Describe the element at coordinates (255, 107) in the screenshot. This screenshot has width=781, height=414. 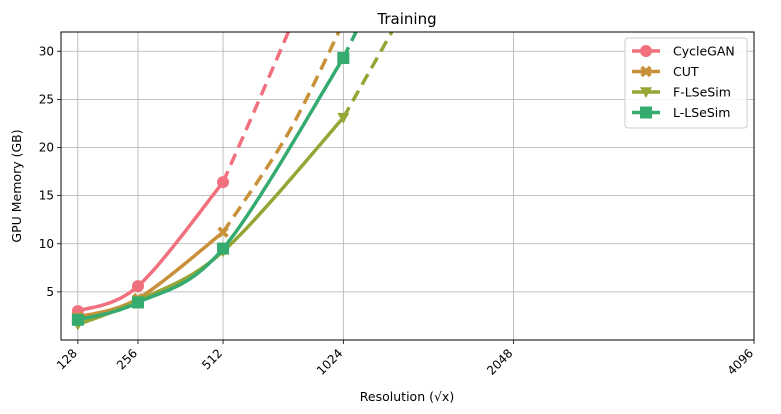
I see `series-extrapolation-cyclegan` at that location.